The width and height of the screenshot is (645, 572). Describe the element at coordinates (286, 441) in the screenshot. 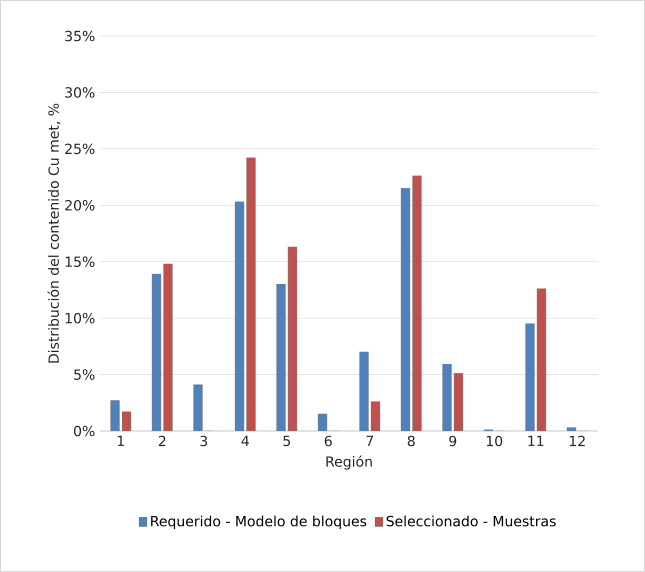

I see `x-tick-label: 5` at that location.